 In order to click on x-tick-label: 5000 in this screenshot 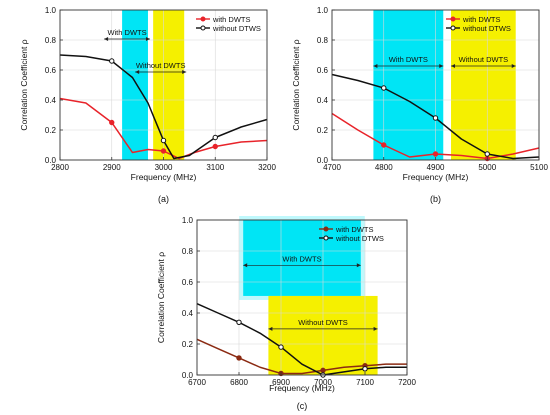, I will do `click(487, 167)`.